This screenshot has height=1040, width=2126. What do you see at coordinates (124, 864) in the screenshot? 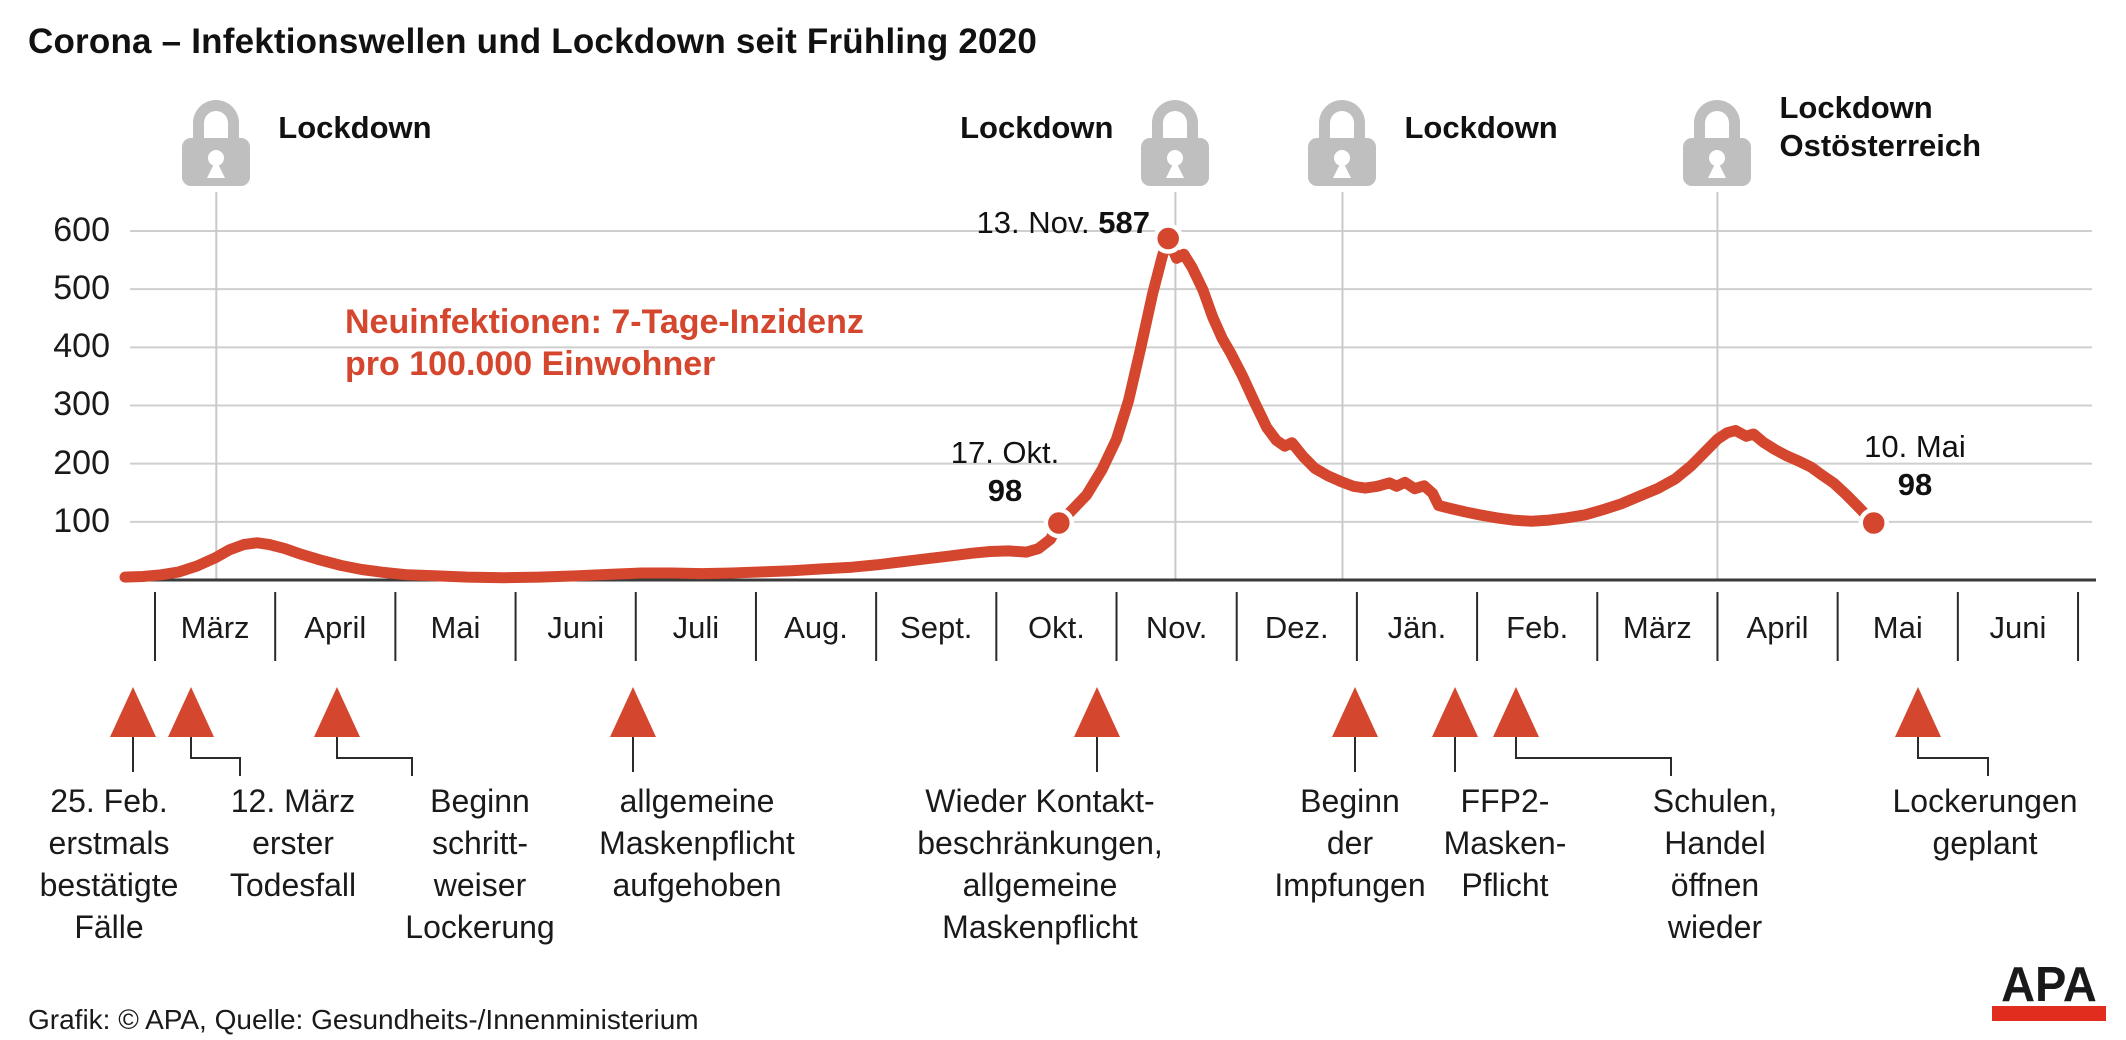
I see `event-annotation-1: 25. Feb. erstmals bestätigte Fälle` at bounding box center [124, 864].